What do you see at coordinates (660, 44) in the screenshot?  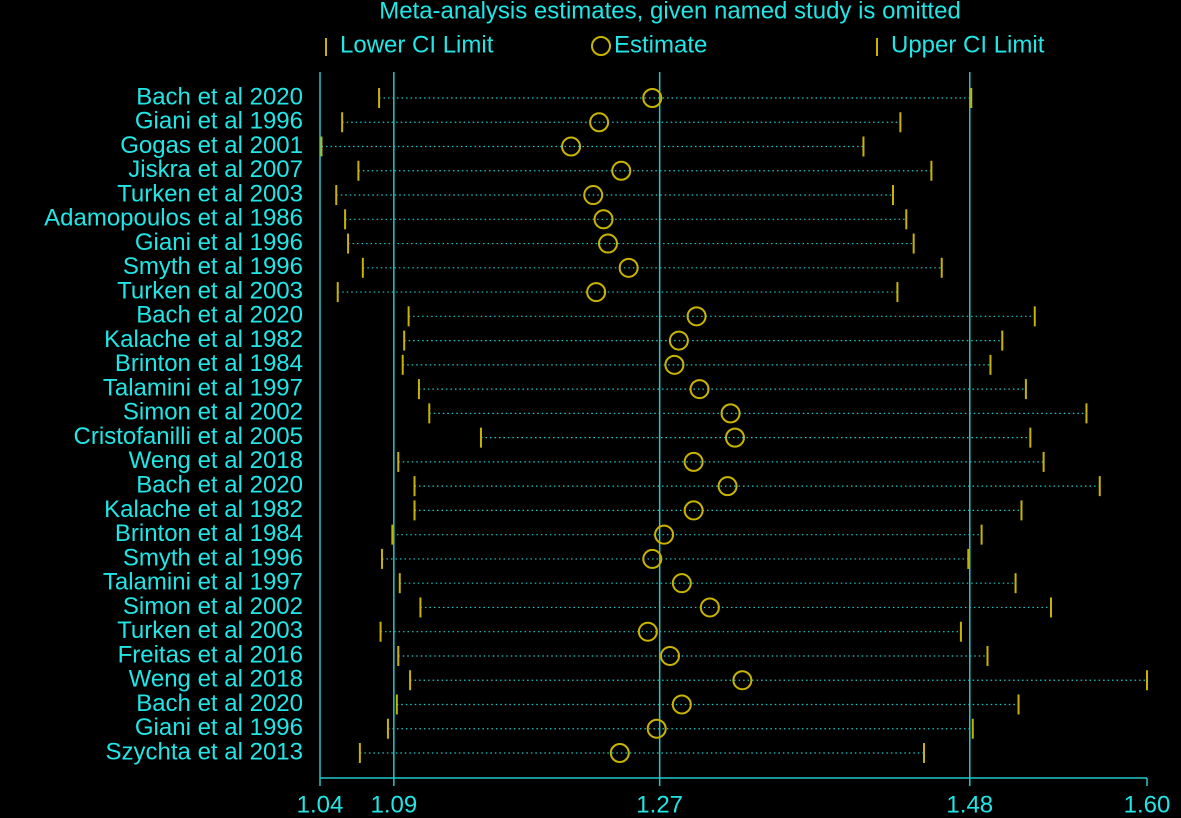 I see `legend-label: Estimate` at bounding box center [660, 44].